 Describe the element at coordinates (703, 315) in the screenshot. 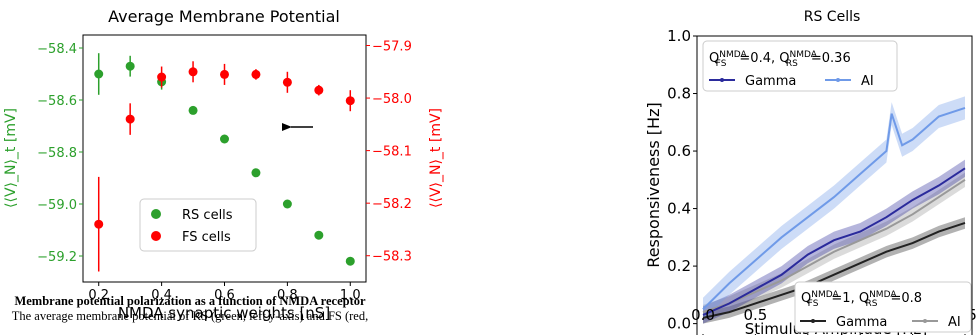

I see `right-x-tick-label: 0.0` at that location.